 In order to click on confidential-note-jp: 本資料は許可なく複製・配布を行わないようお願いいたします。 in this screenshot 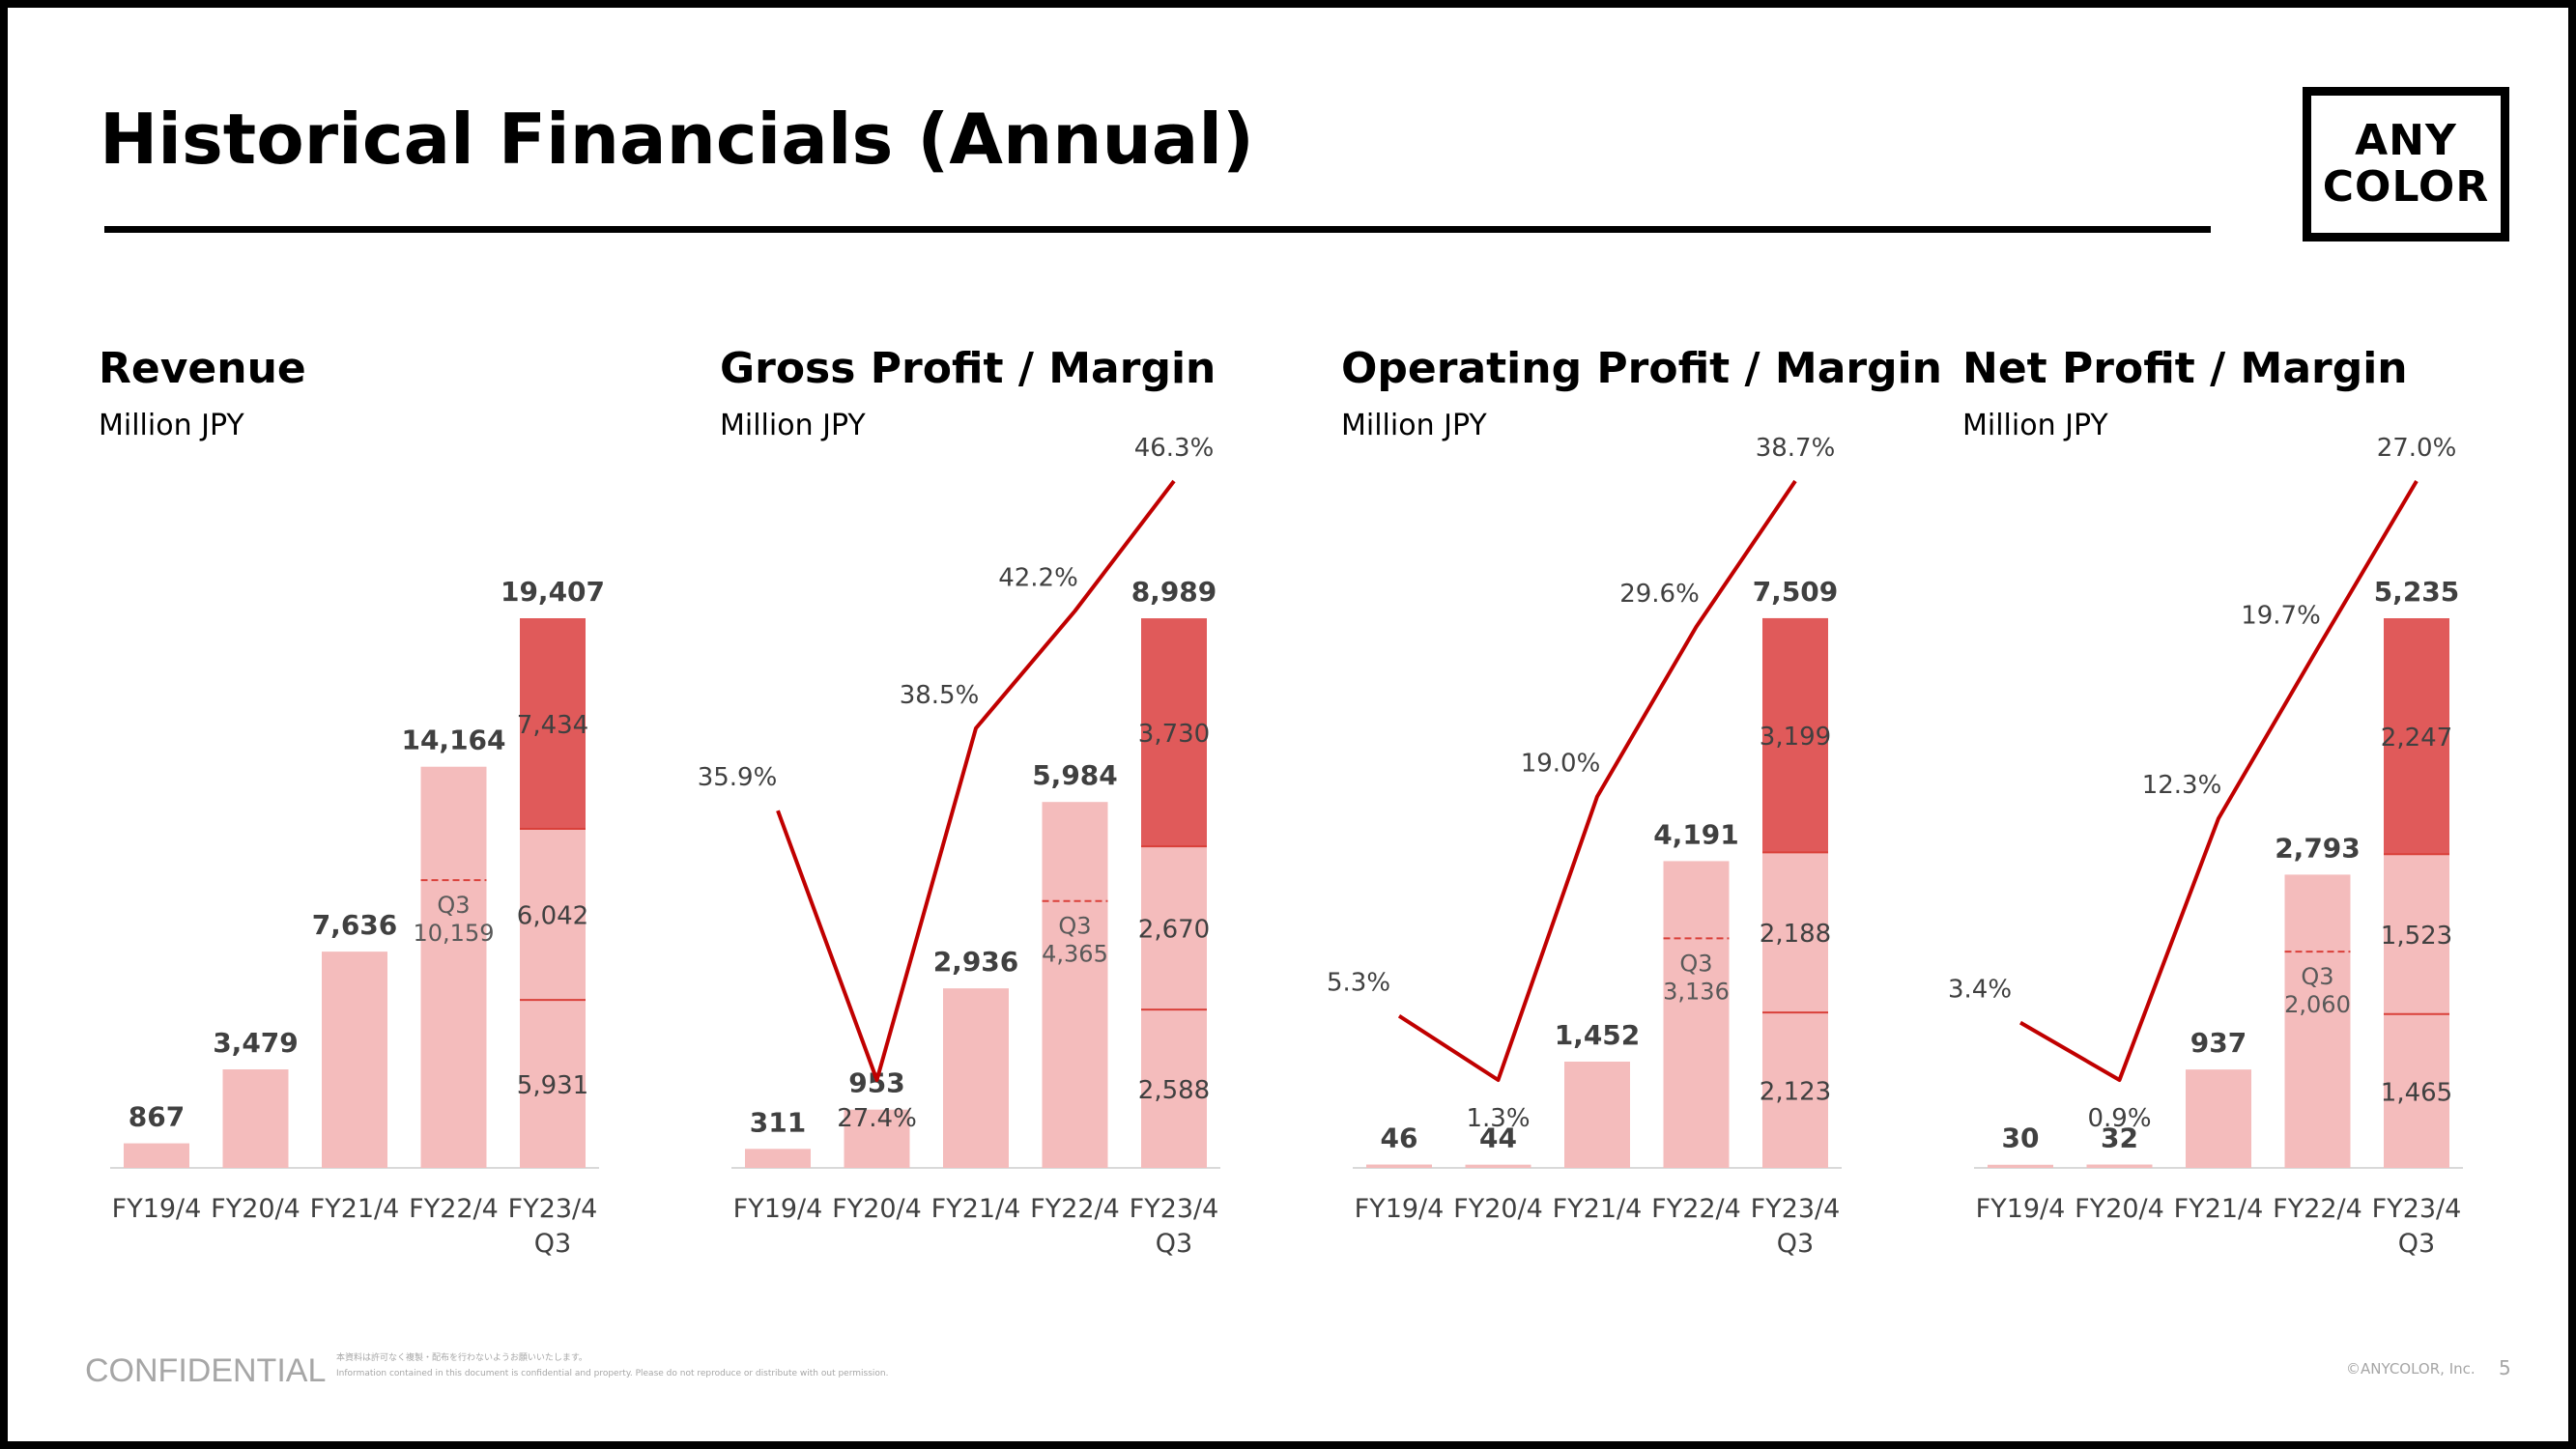, I will do `click(462, 1358)`.